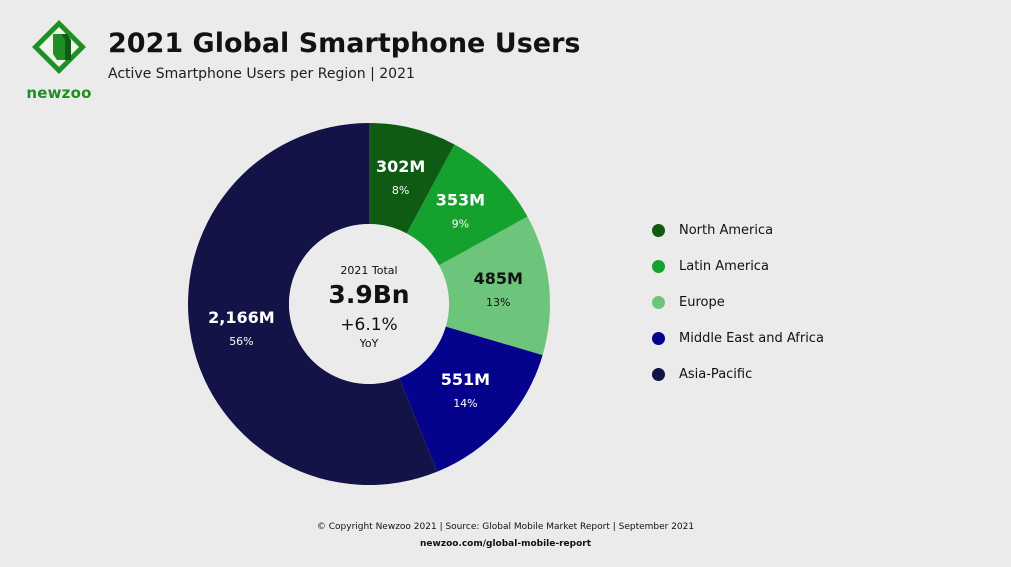 Image resolution: width=1011 pixels, height=567 pixels. What do you see at coordinates (241, 341) in the screenshot?
I see `percent-label-asia-pacific: 56%` at bounding box center [241, 341].